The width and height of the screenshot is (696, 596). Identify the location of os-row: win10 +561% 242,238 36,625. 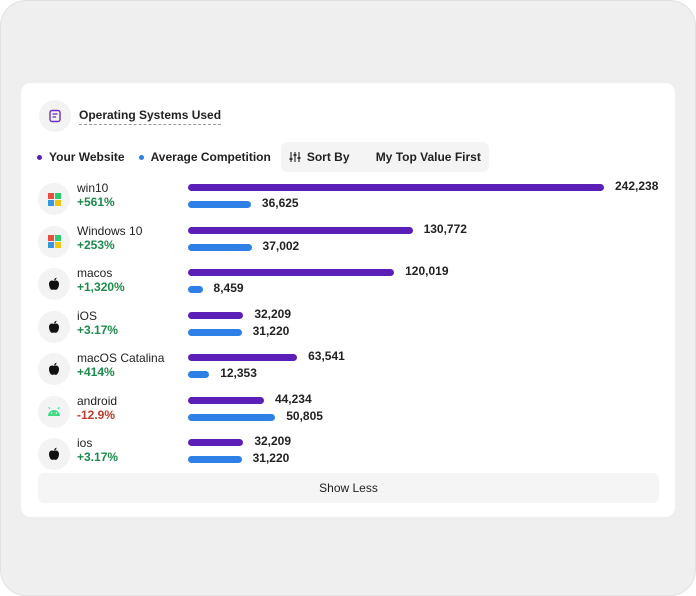
(348, 200).